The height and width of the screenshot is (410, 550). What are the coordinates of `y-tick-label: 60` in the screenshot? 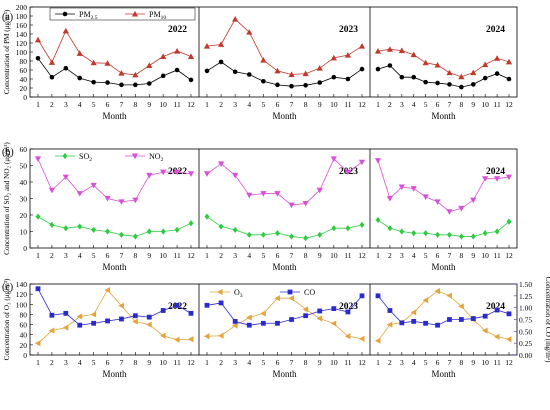 It's located at (24, 149).